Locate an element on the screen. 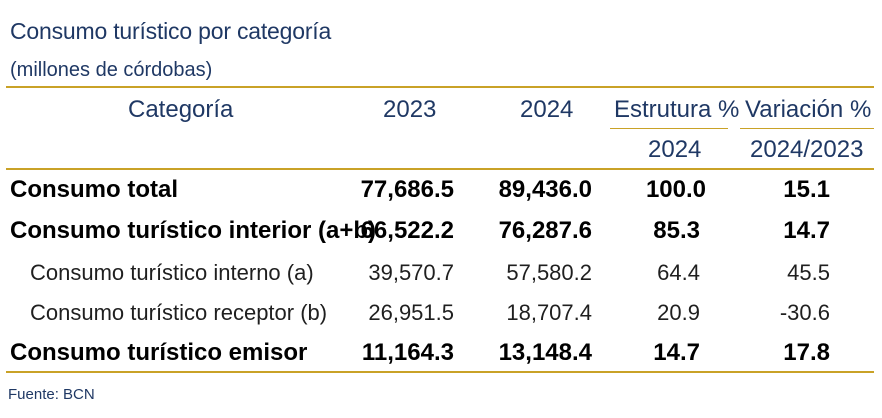 The width and height of the screenshot is (882, 418). header-categoria: Categoría is located at coordinates (181, 109).